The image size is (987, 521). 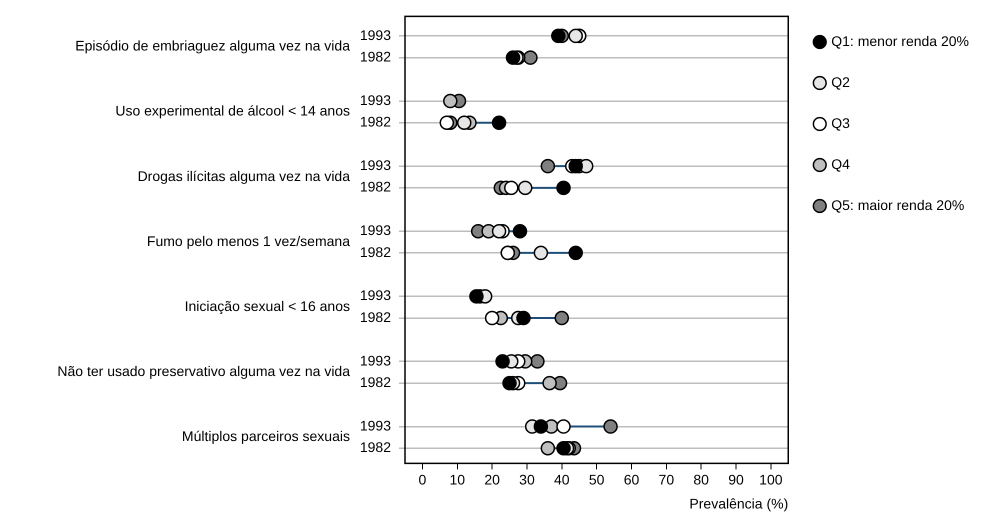 What do you see at coordinates (701, 480) in the screenshot?
I see `x-tick-label: 80` at bounding box center [701, 480].